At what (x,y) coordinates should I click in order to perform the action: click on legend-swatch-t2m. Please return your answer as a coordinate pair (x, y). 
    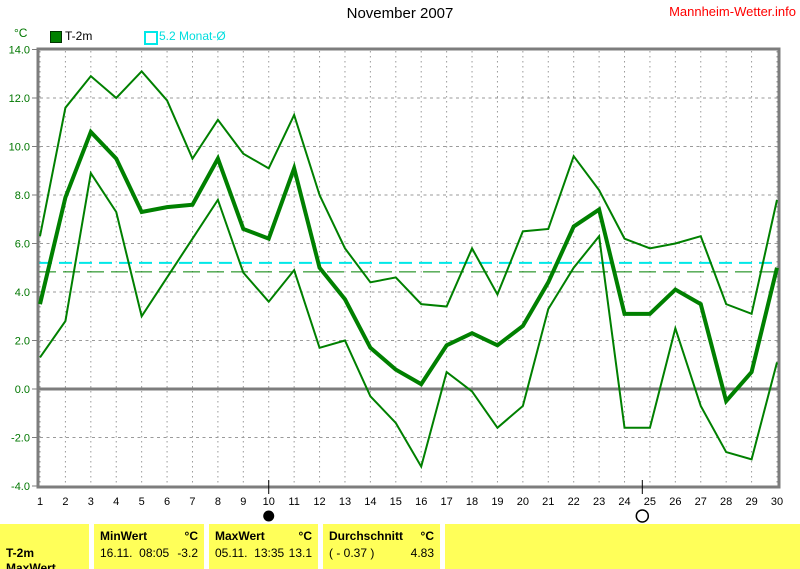
    Looking at the image, I should click on (56, 37).